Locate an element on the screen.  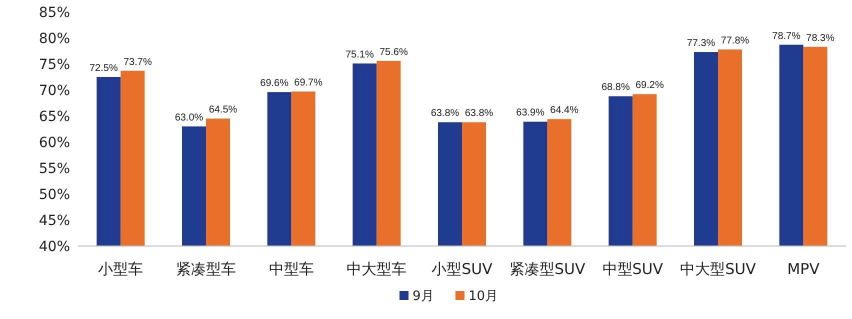
x-tick-label: 小型车 is located at coordinates (121, 269).